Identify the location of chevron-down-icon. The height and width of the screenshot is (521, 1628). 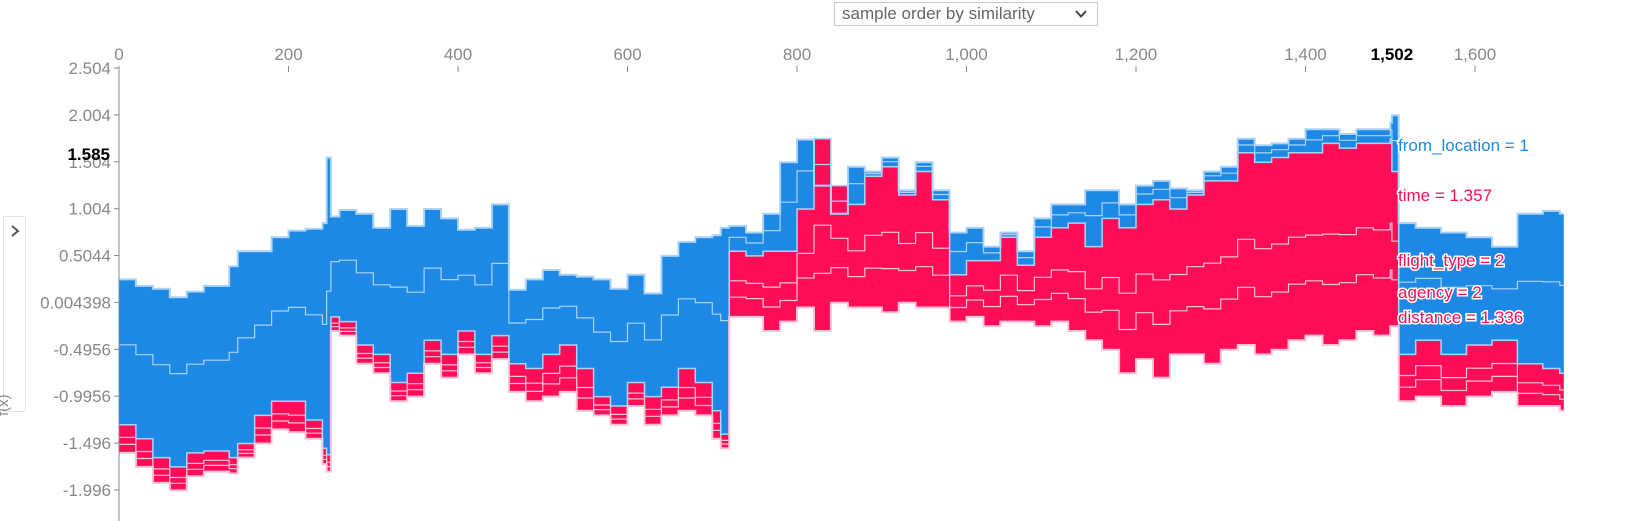
(1081, 14).